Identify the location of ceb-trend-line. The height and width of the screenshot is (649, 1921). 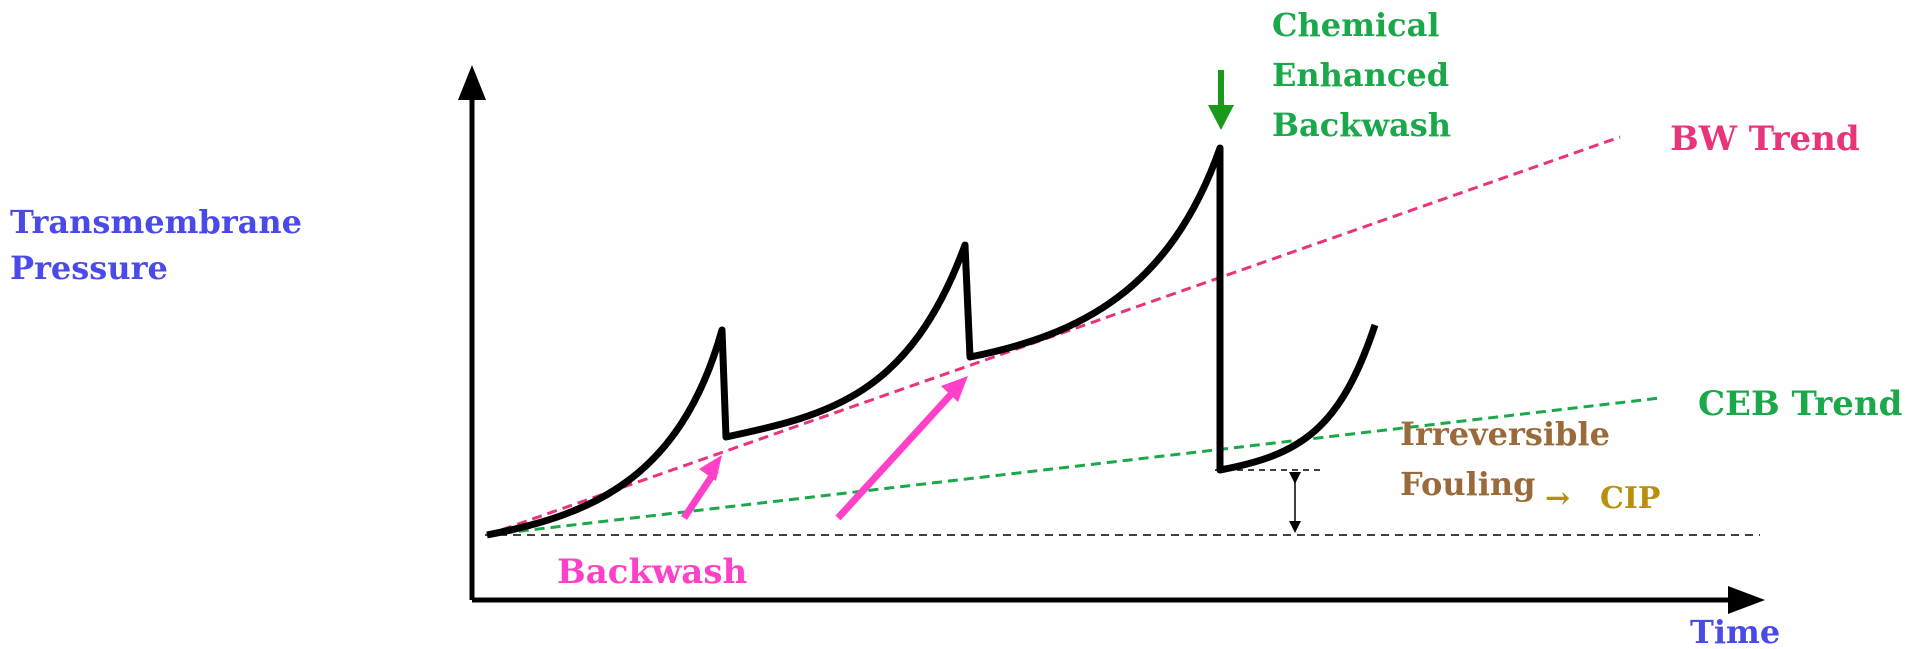
(1073, 466).